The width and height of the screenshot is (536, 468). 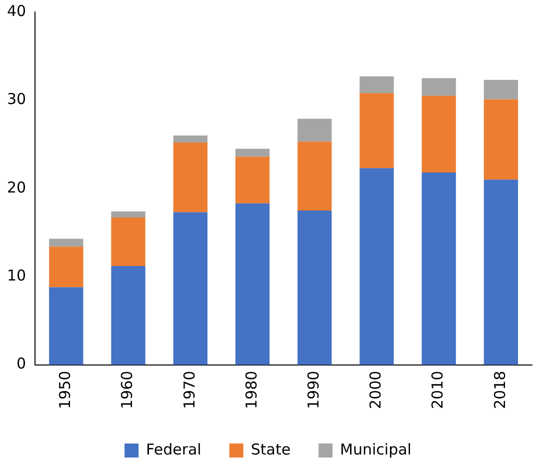 What do you see at coordinates (16, 275) in the screenshot?
I see `y-tick-label: 10` at bounding box center [16, 275].